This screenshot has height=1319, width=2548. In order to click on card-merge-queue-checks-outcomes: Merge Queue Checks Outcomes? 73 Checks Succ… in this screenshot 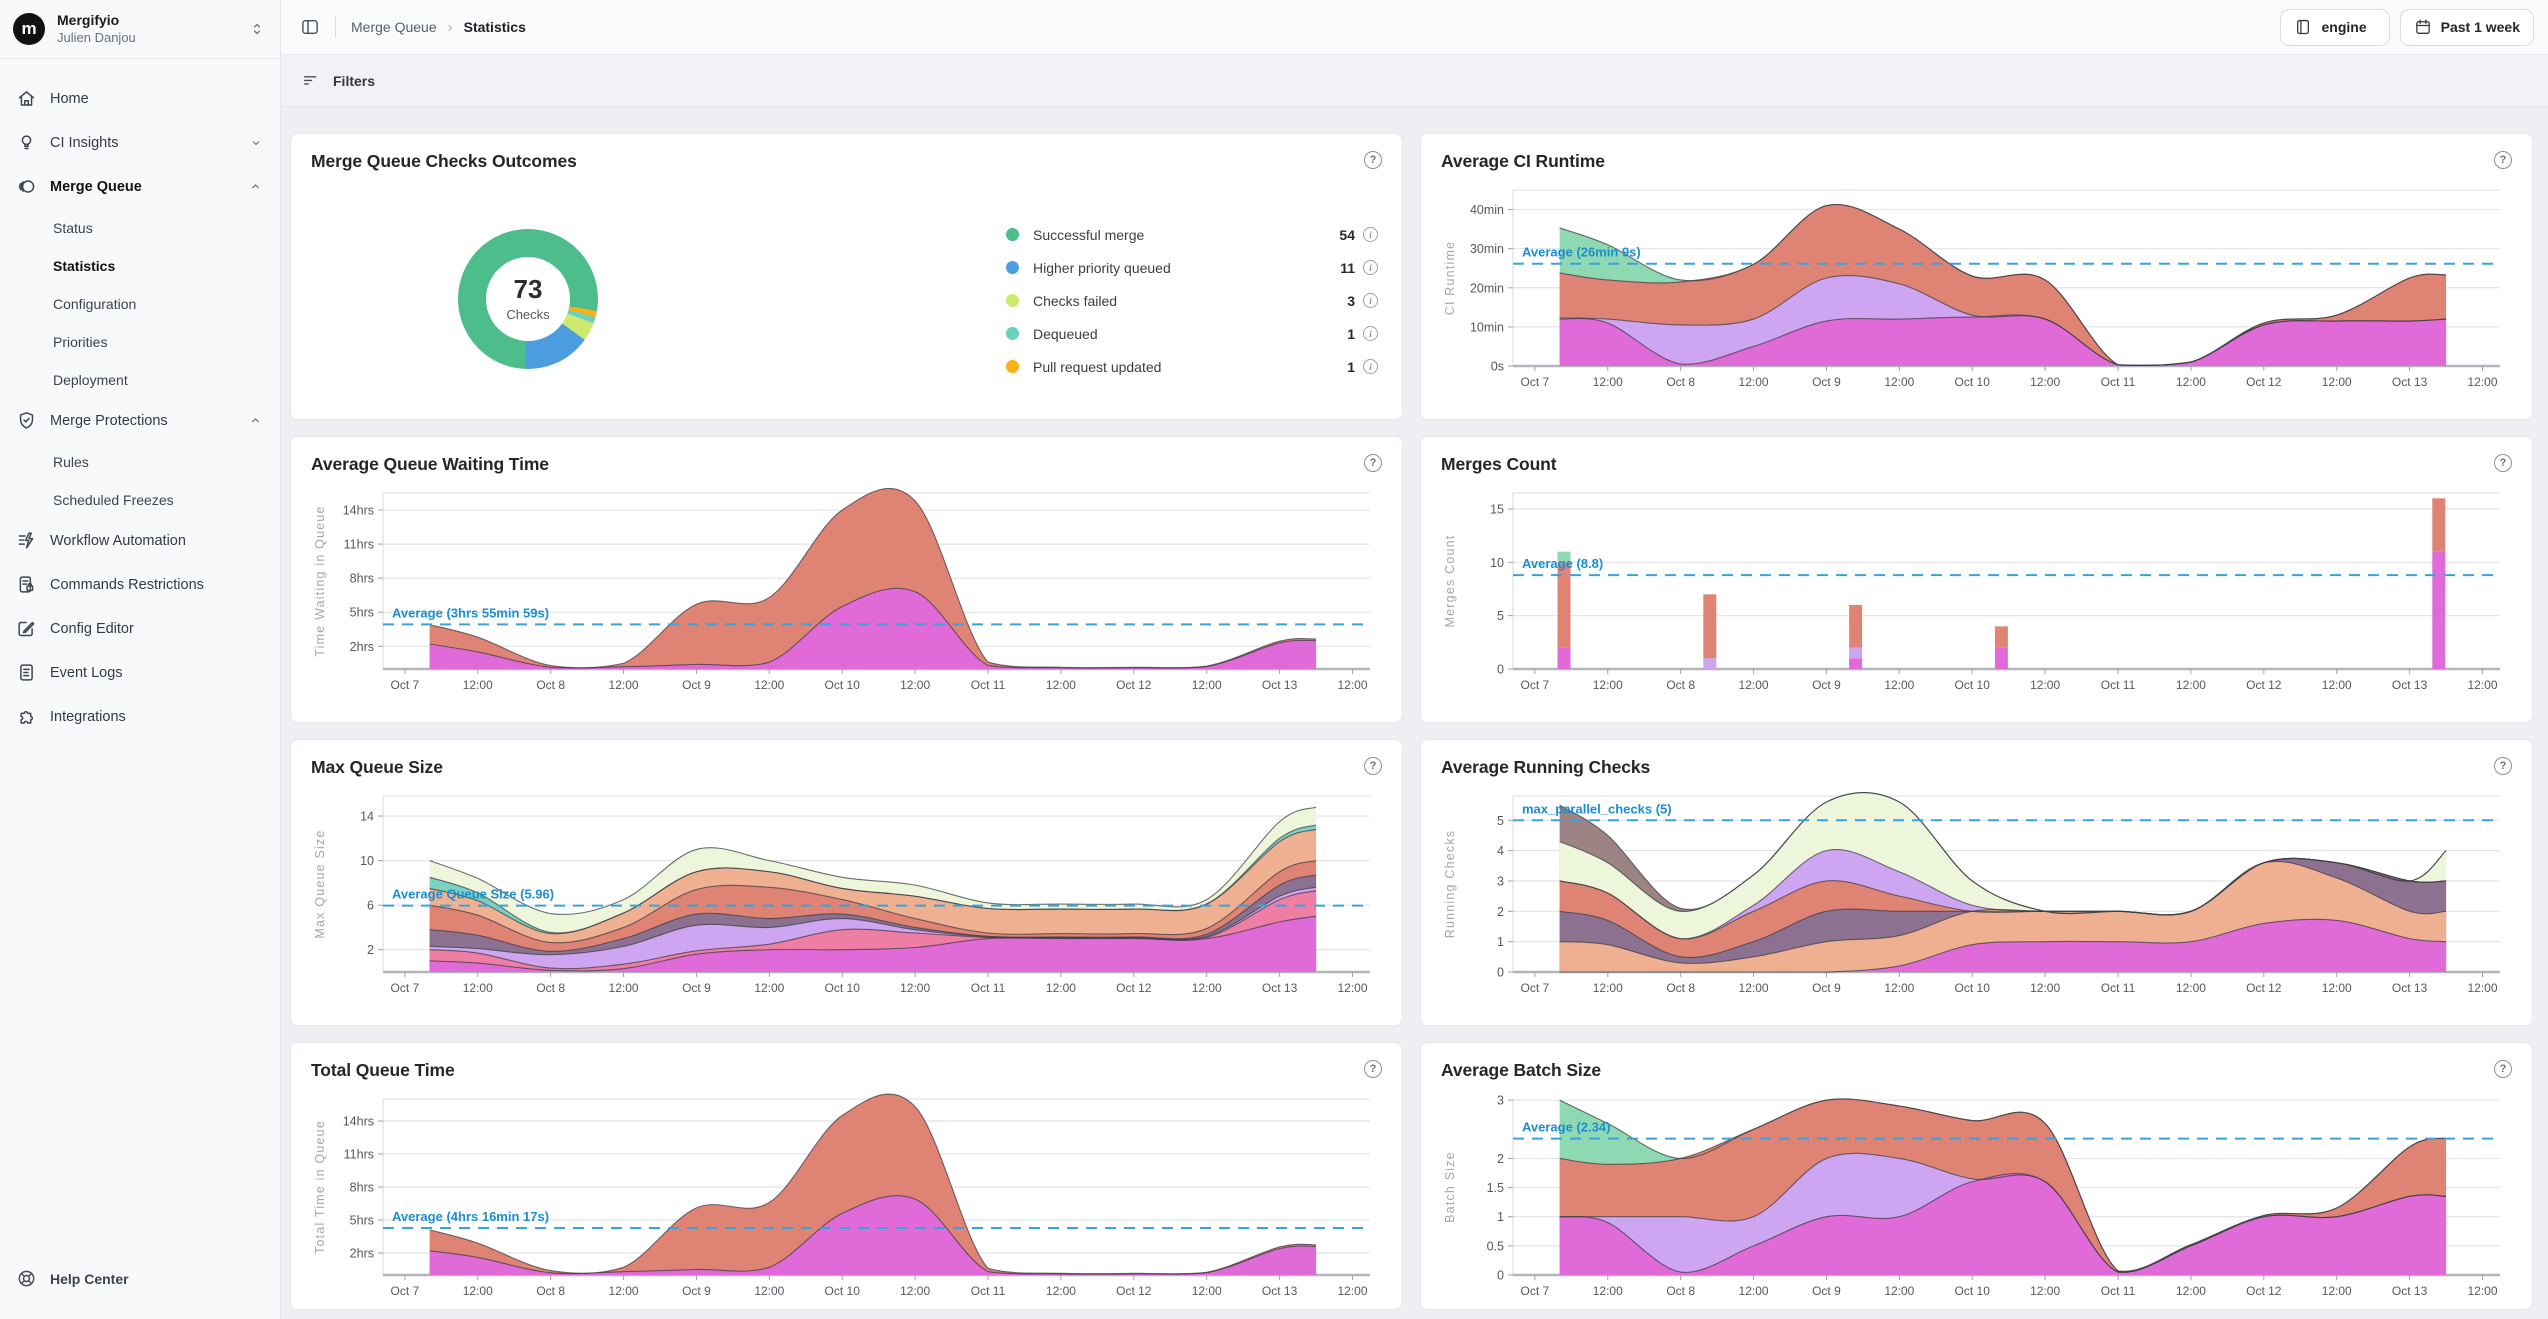, I will do `click(846, 276)`.